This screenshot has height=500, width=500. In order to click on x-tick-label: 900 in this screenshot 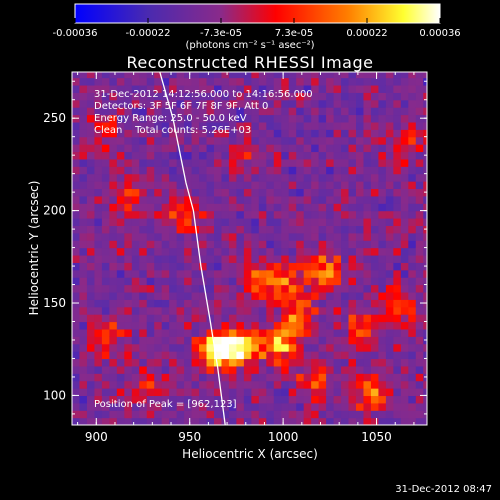, I will do `click(96, 437)`.